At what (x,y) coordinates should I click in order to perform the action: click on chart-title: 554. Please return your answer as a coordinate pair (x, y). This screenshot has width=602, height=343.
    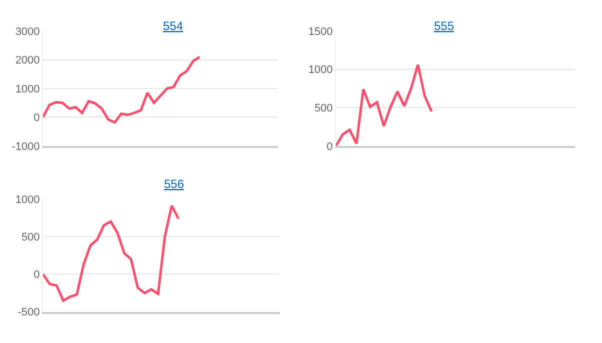
    Looking at the image, I should click on (173, 26).